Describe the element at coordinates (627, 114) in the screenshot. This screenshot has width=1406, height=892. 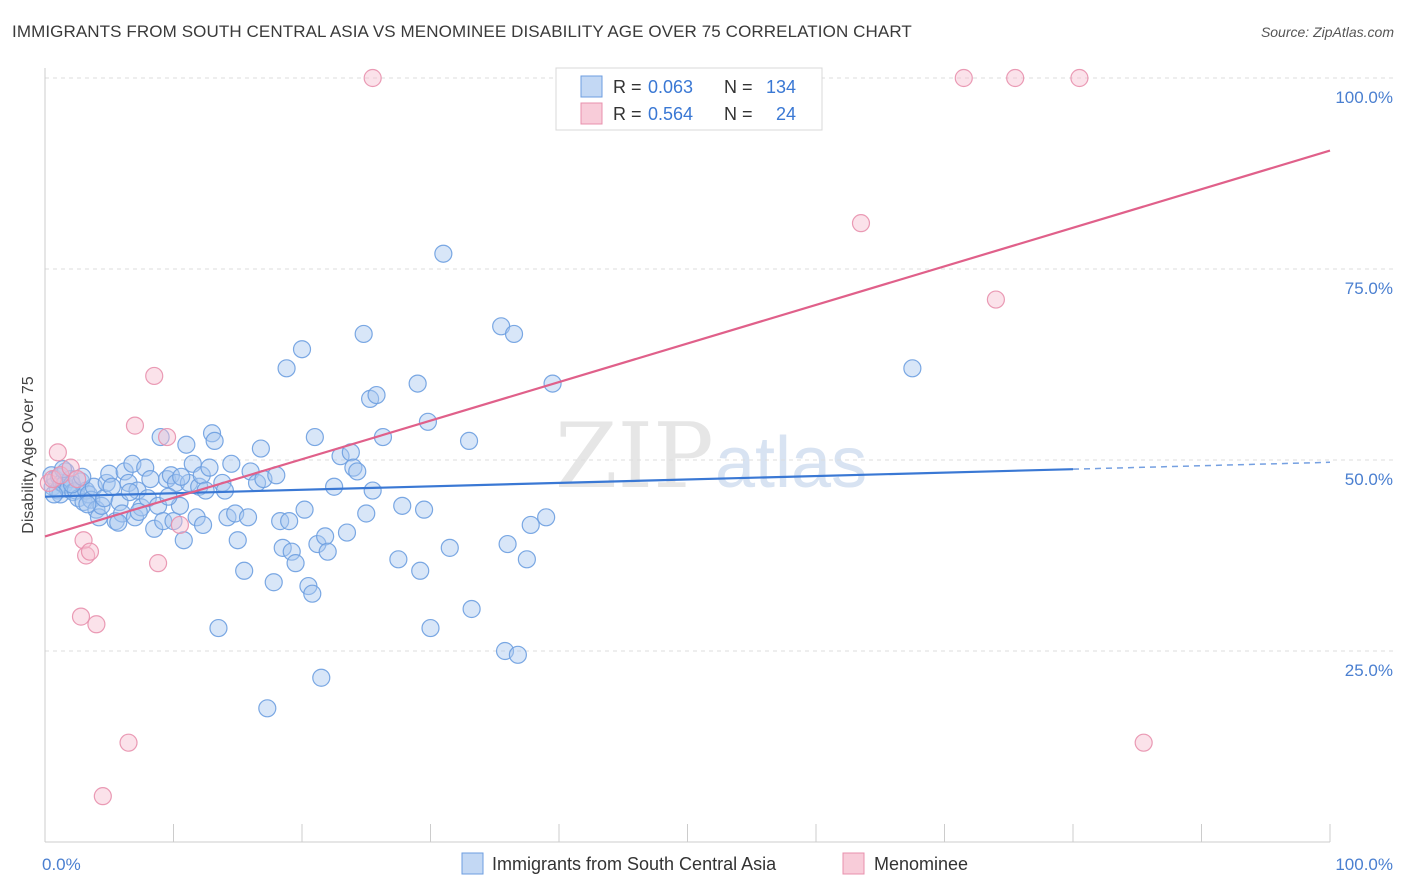
I see `legend-r-label-pink: R =` at that location.